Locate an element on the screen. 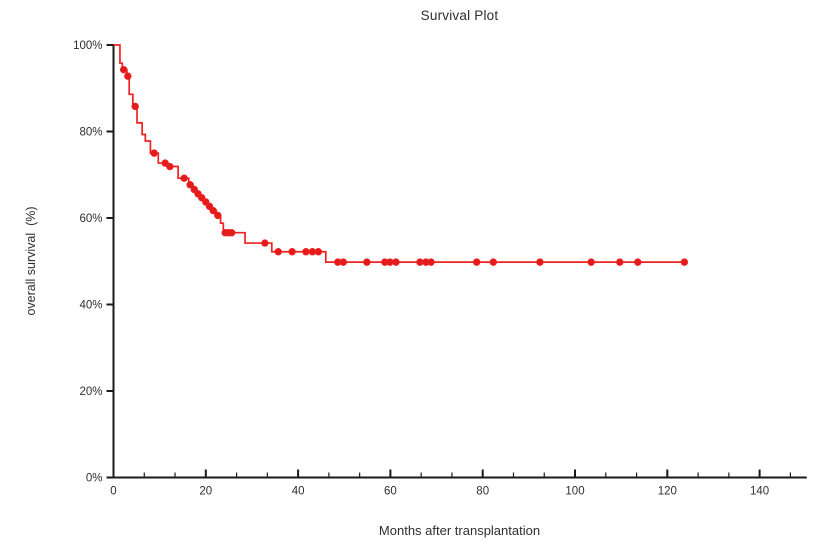 The image size is (832, 558). x-tick-label: 60 is located at coordinates (390, 492).